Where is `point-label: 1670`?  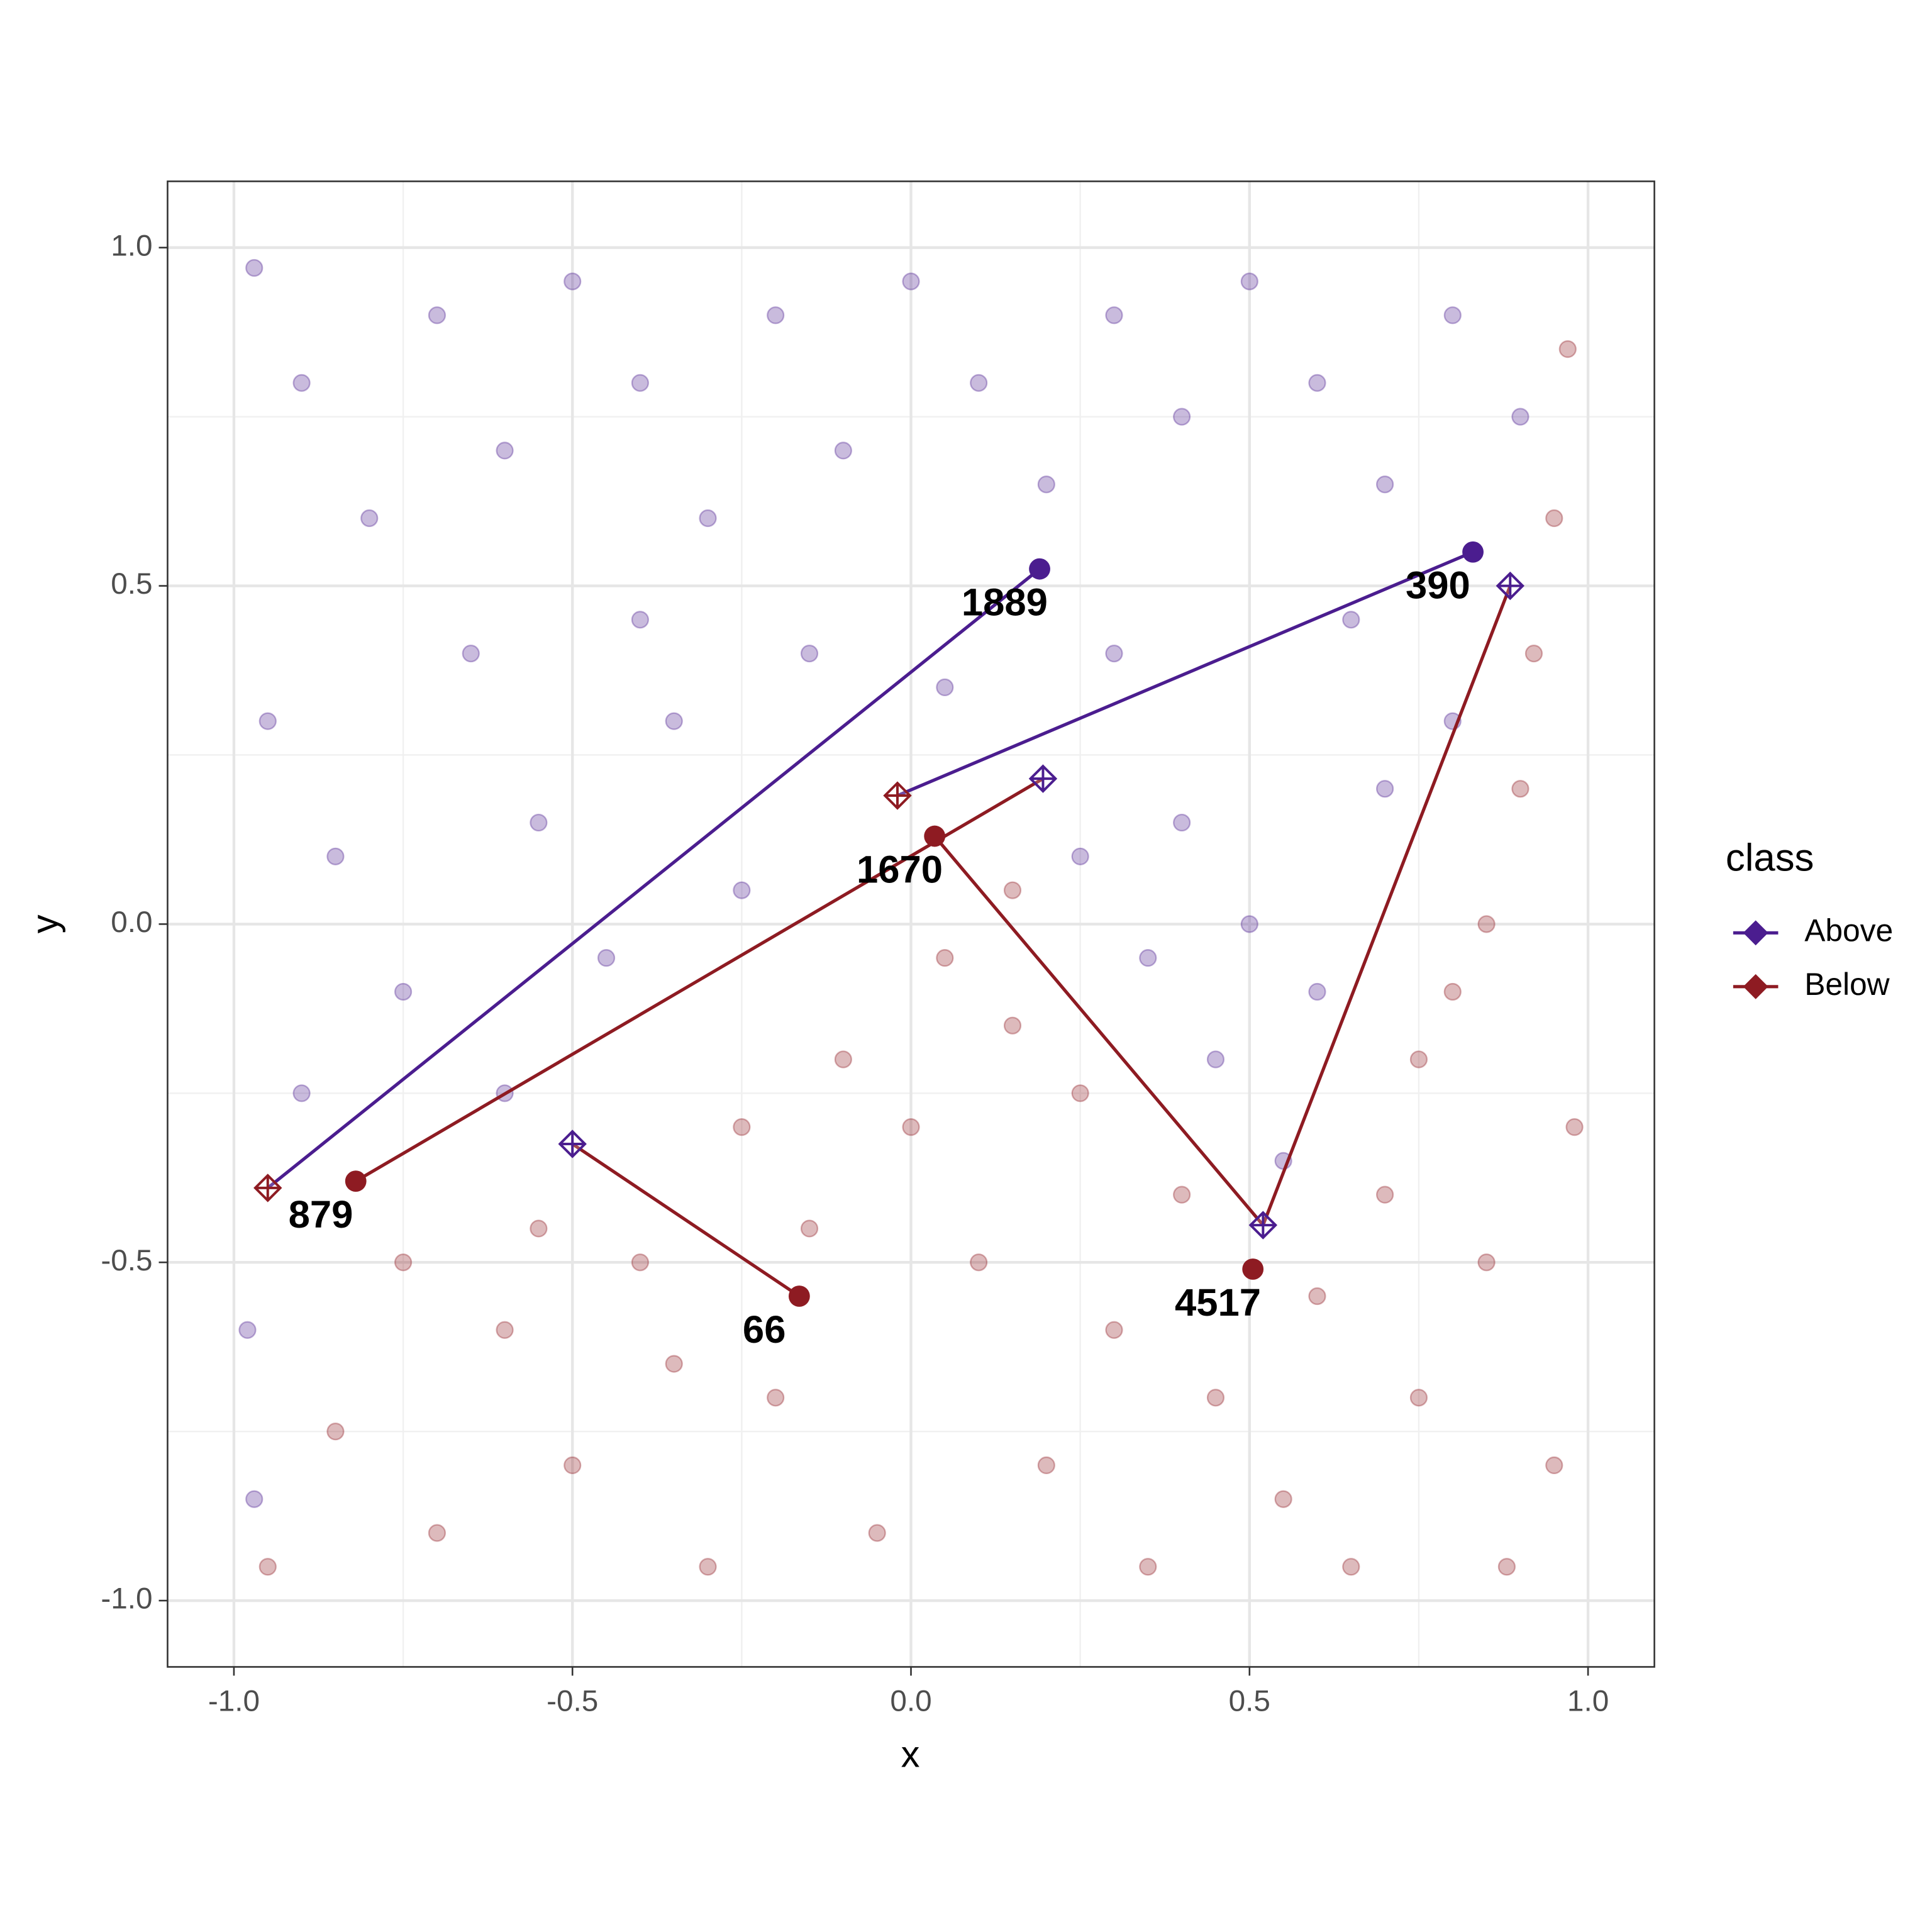 point-label: 1670 is located at coordinates (900, 869).